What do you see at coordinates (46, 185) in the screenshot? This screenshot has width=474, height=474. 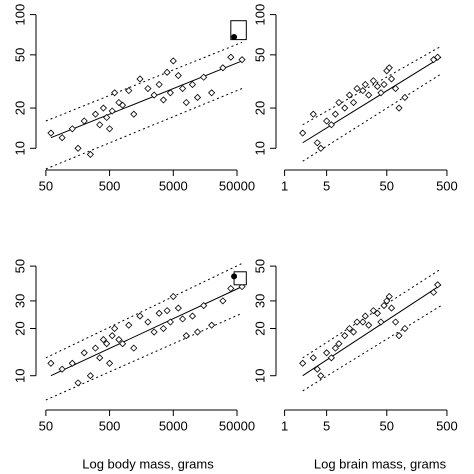 I see `x-tick-label: 50` at bounding box center [46, 185].